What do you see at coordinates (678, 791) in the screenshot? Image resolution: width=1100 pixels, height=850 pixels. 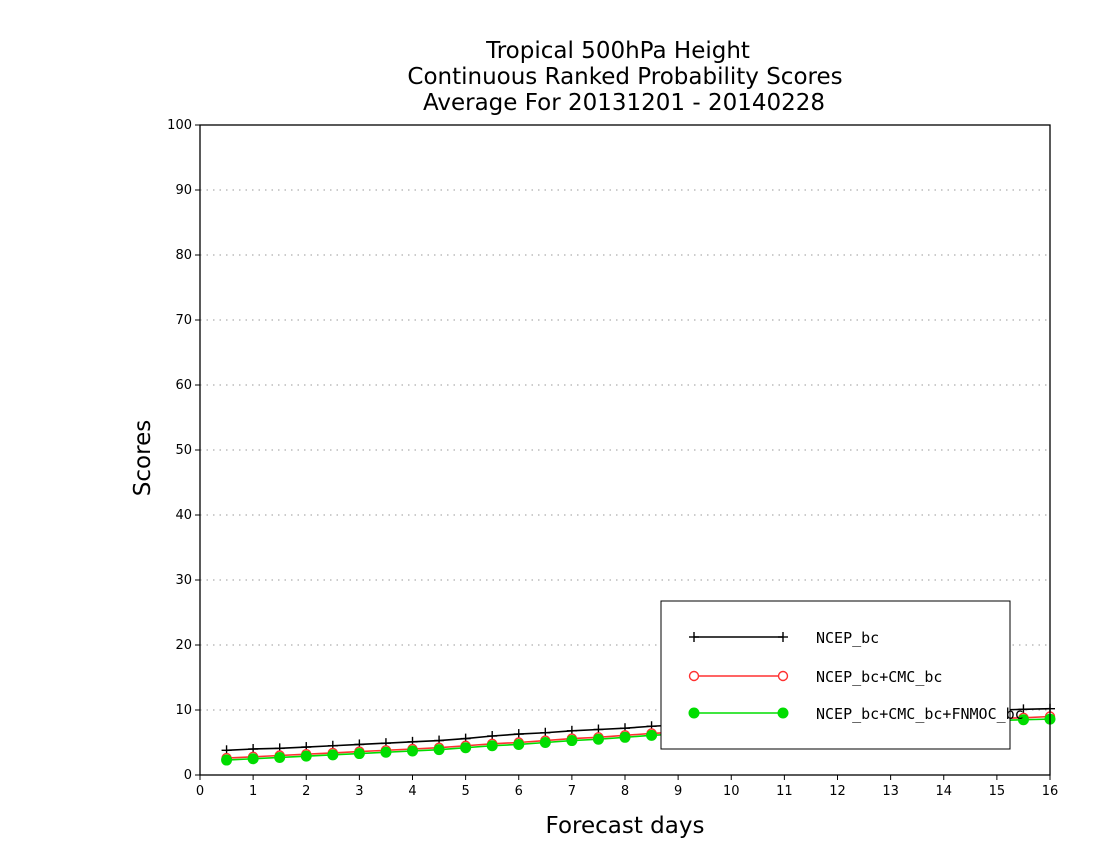 I see `x-tick-label: 9` at bounding box center [678, 791].